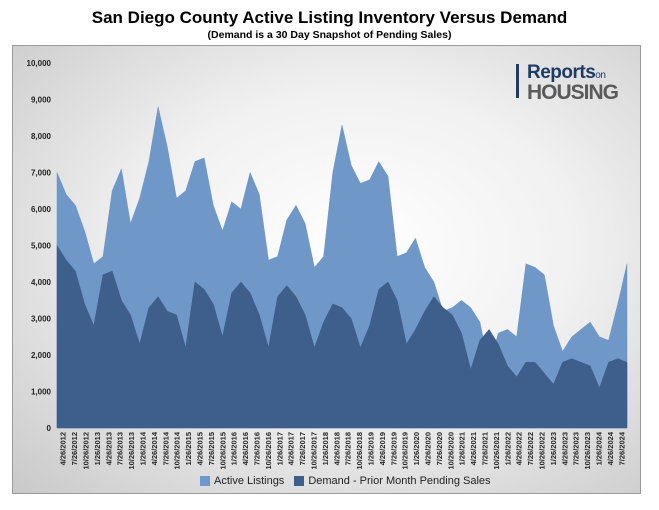  Describe the element at coordinates (496, 451) in the screenshot. I see `x-tick-label: 10/26/2021` at that location.